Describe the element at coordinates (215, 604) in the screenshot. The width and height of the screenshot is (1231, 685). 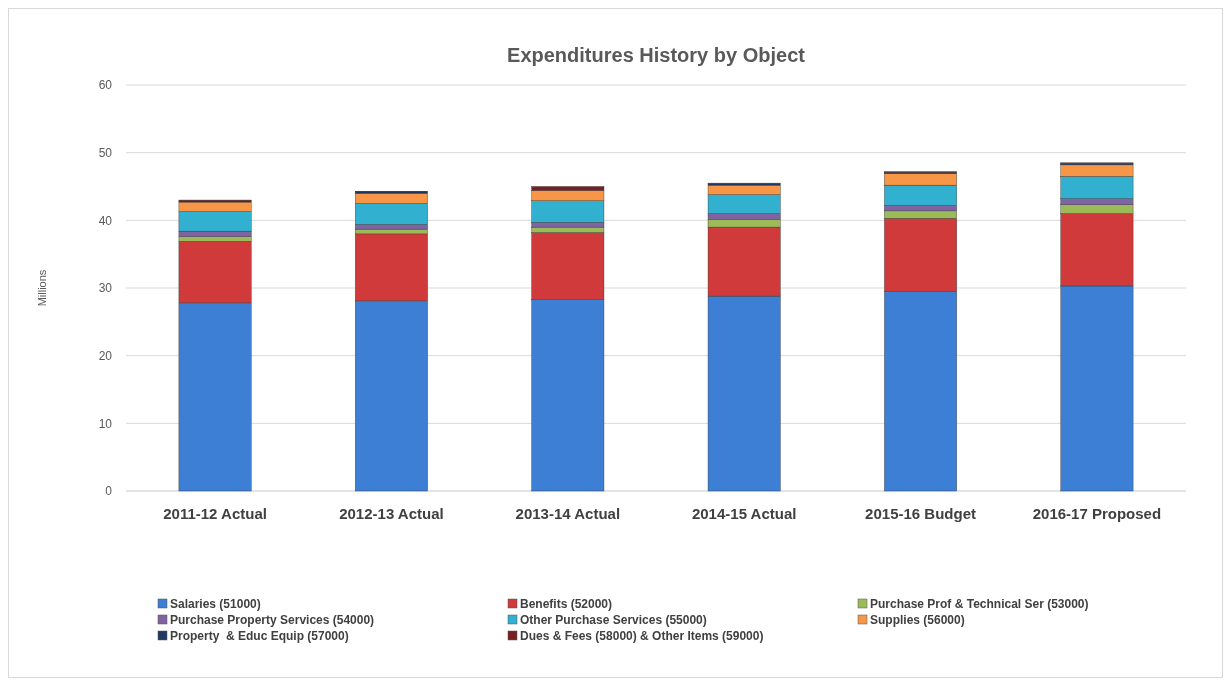
I see `legend-label: Salaries (51000)` at that location.